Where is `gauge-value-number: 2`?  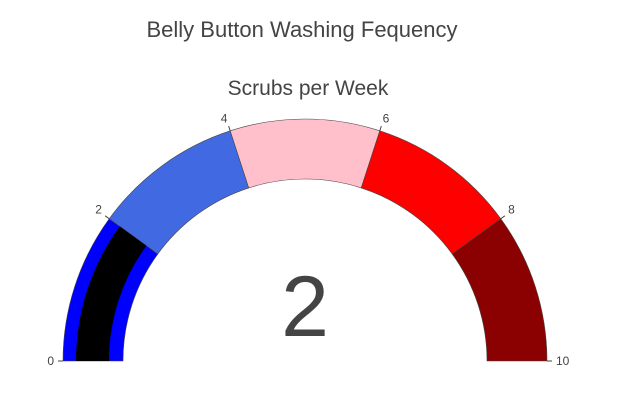 gauge-value-number: 2 is located at coordinates (305, 307).